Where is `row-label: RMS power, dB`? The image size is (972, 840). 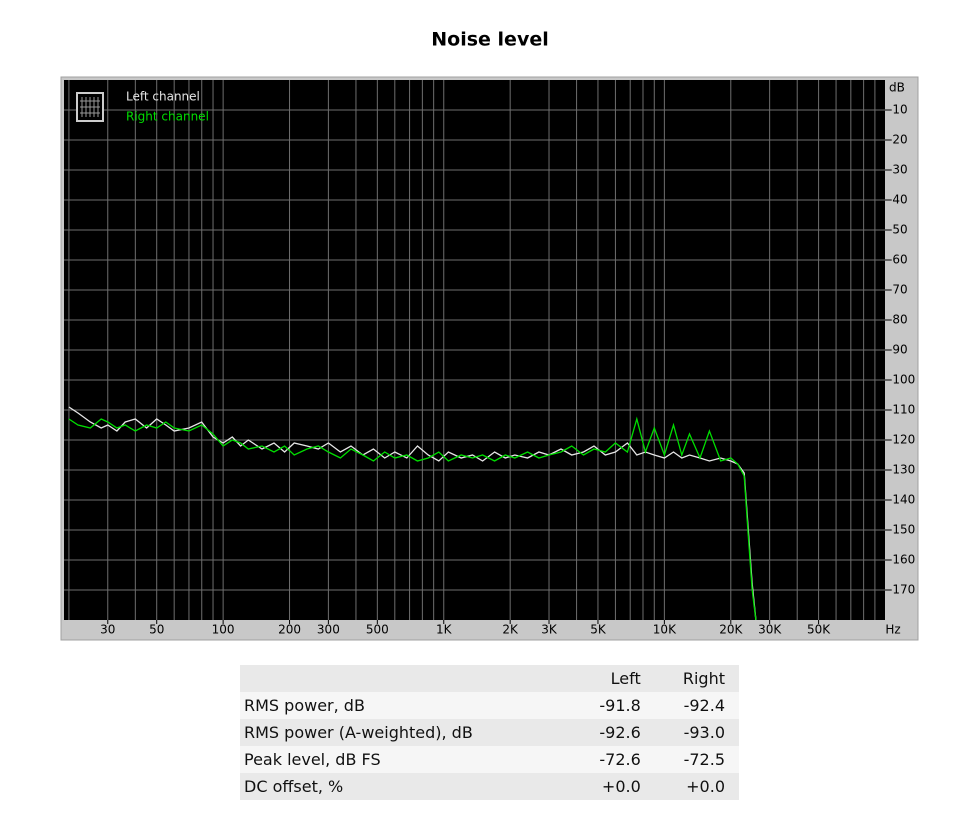
row-label: RMS power, dB is located at coordinates (304, 705).